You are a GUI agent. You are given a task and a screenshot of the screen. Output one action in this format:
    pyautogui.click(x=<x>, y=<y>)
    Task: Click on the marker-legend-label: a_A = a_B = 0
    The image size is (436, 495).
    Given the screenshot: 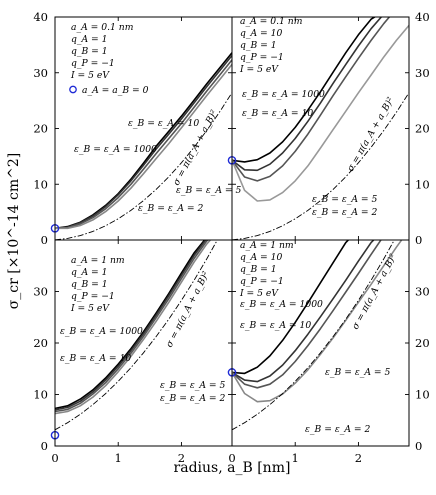 What is the action you would take?
    pyautogui.click(x=115, y=90)
    